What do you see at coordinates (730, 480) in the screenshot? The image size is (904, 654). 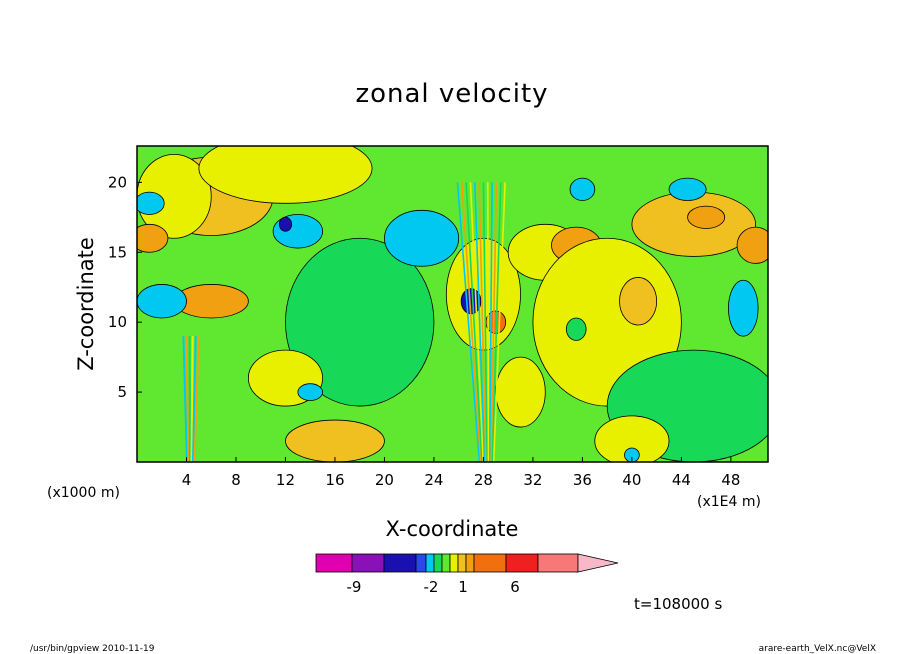 I see `x-tick-label: 48` at bounding box center [730, 480].